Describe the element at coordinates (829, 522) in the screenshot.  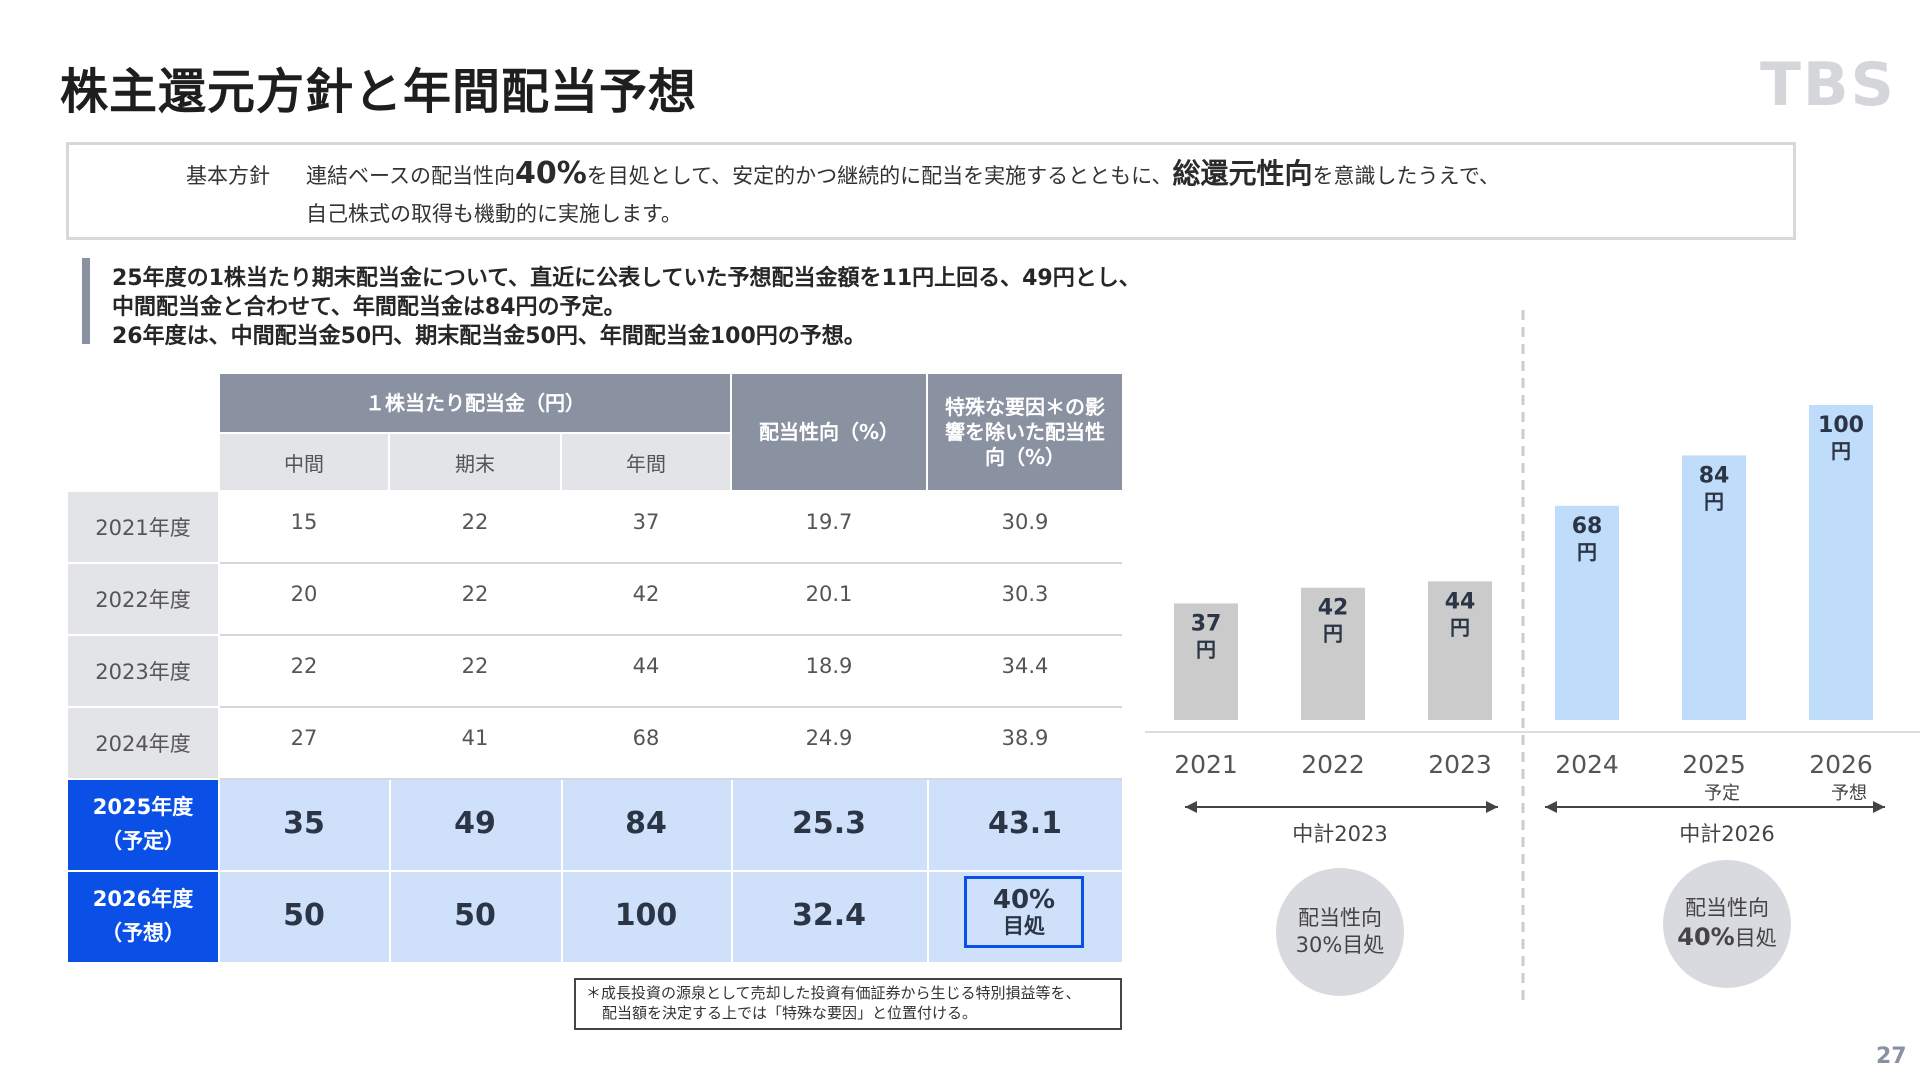
I see `cell-payout: 19.7` at that location.